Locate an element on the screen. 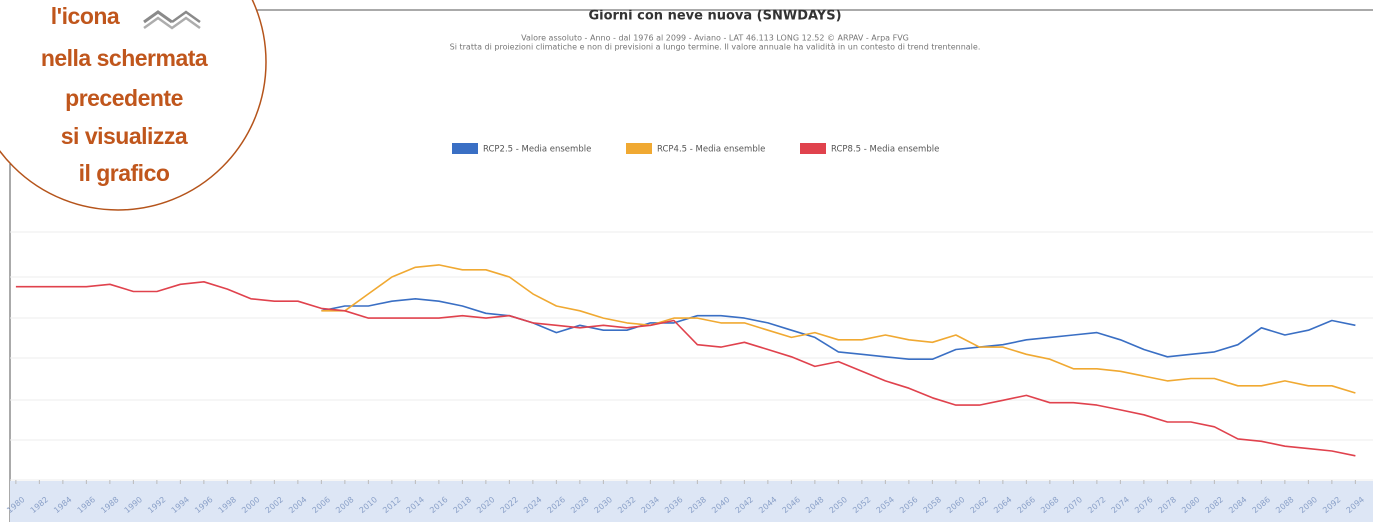  series-line is located at coordinates (838, 329).